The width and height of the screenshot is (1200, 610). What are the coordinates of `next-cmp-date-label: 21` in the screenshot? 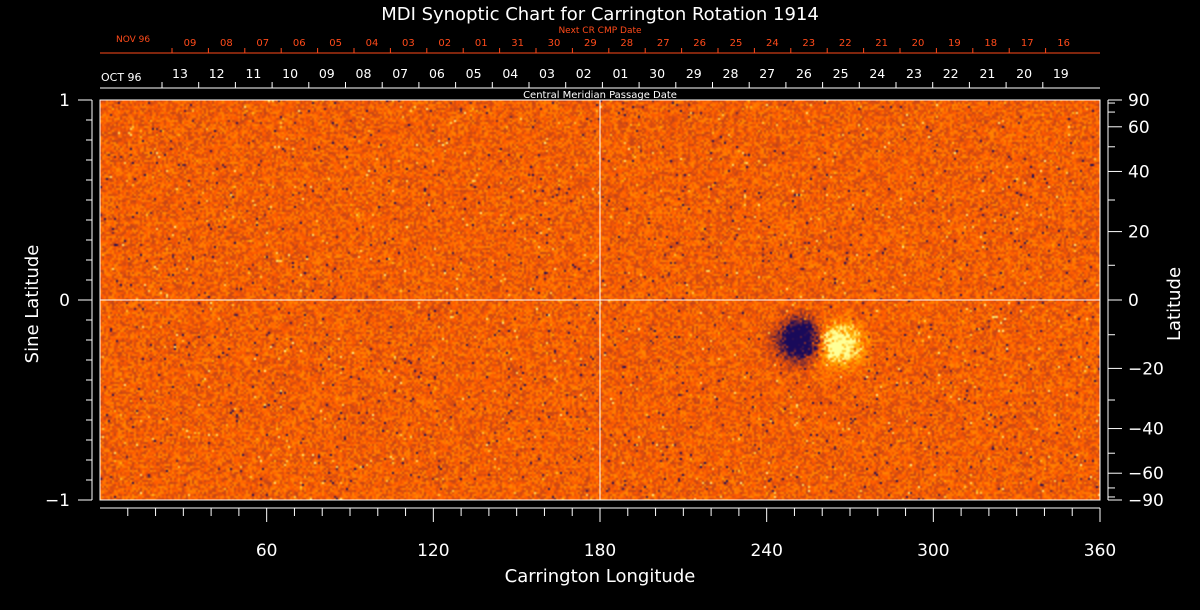 It's located at (881, 43).